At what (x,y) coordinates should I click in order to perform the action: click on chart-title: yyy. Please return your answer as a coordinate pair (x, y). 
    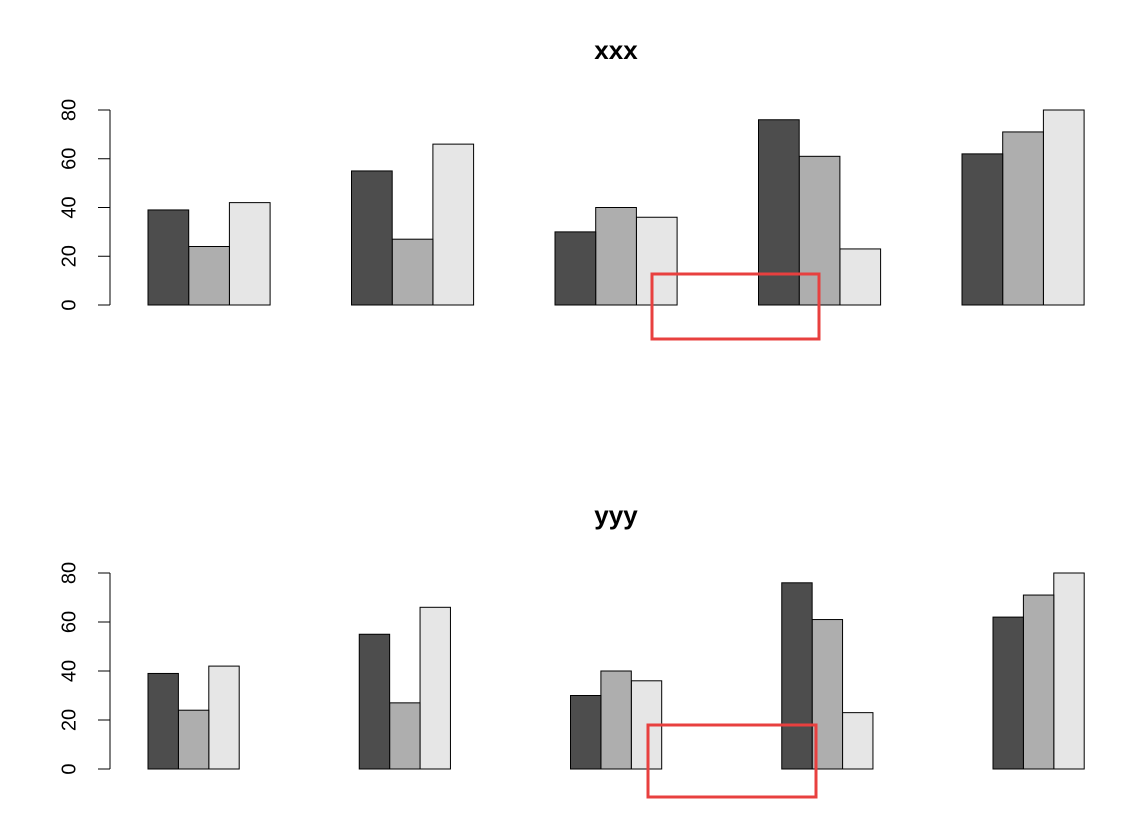
    Looking at the image, I should click on (616, 515).